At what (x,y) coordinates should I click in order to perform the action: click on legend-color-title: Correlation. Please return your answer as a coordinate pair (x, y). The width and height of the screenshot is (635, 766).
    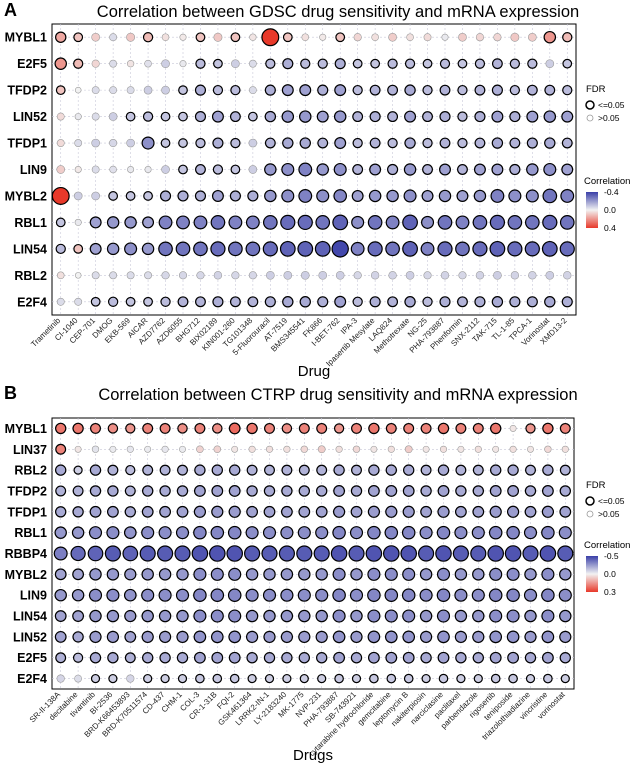
    Looking at the image, I should click on (607, 181).